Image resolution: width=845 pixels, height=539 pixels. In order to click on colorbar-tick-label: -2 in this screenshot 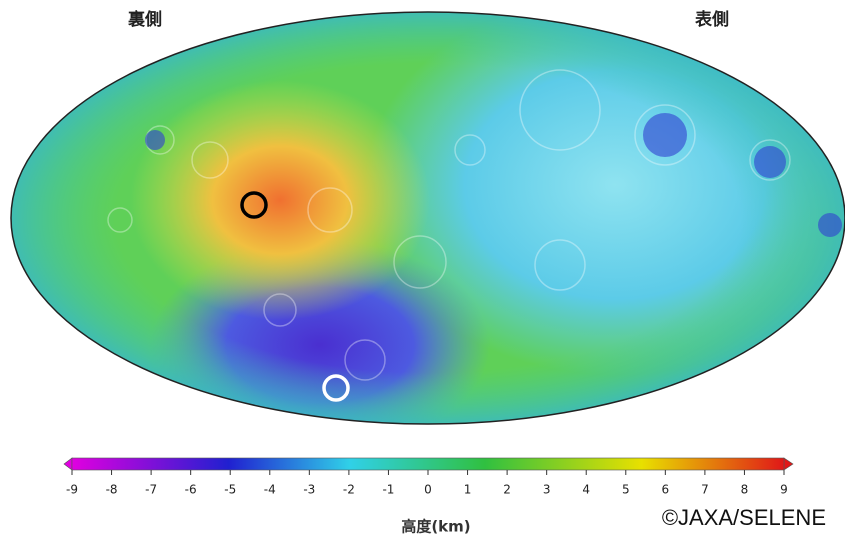, I will do `click(349, 490)`.